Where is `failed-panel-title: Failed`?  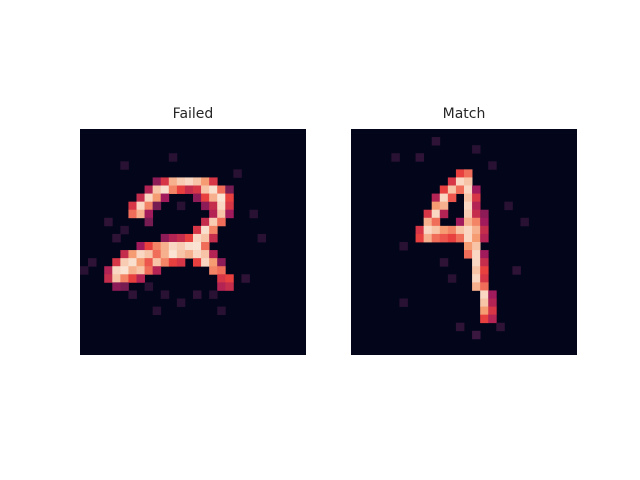 failed-panel-title: Failed is located at coordinates (193, 114).